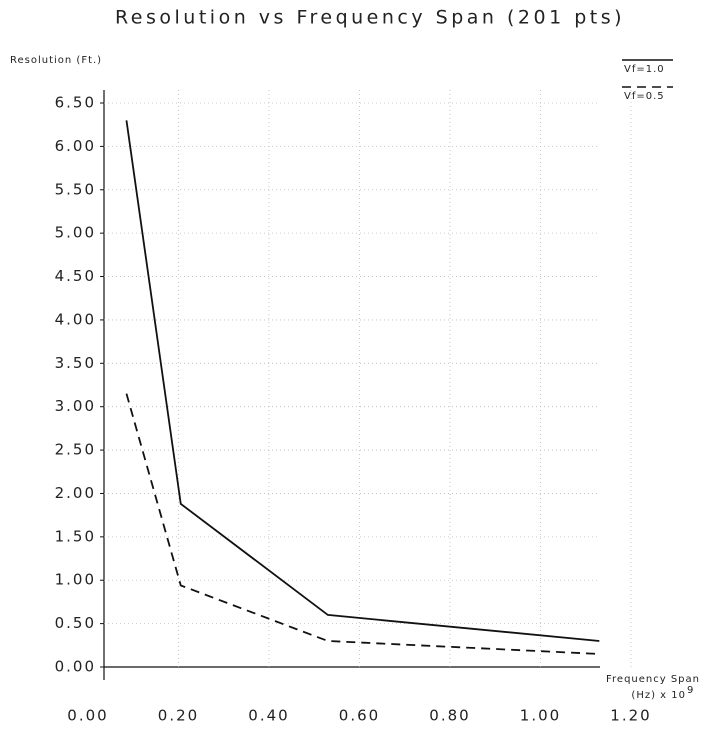  Describe the element at coordinates (75, 580) in the screenshot. I see `y-tick-label: 1.00` at that location.